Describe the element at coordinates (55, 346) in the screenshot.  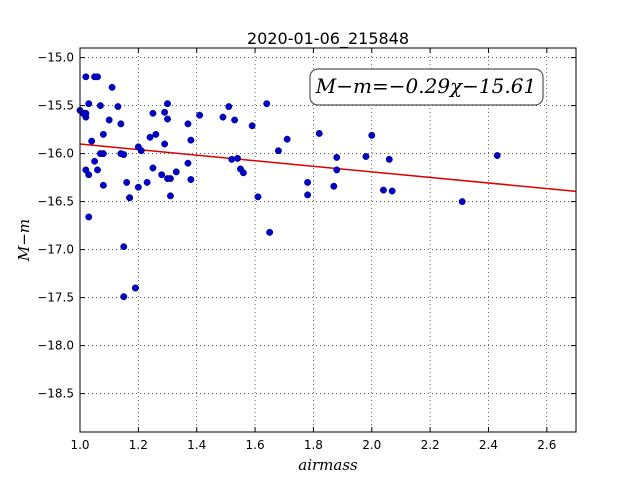
I see `y-tick-label: −18.0` at that location.